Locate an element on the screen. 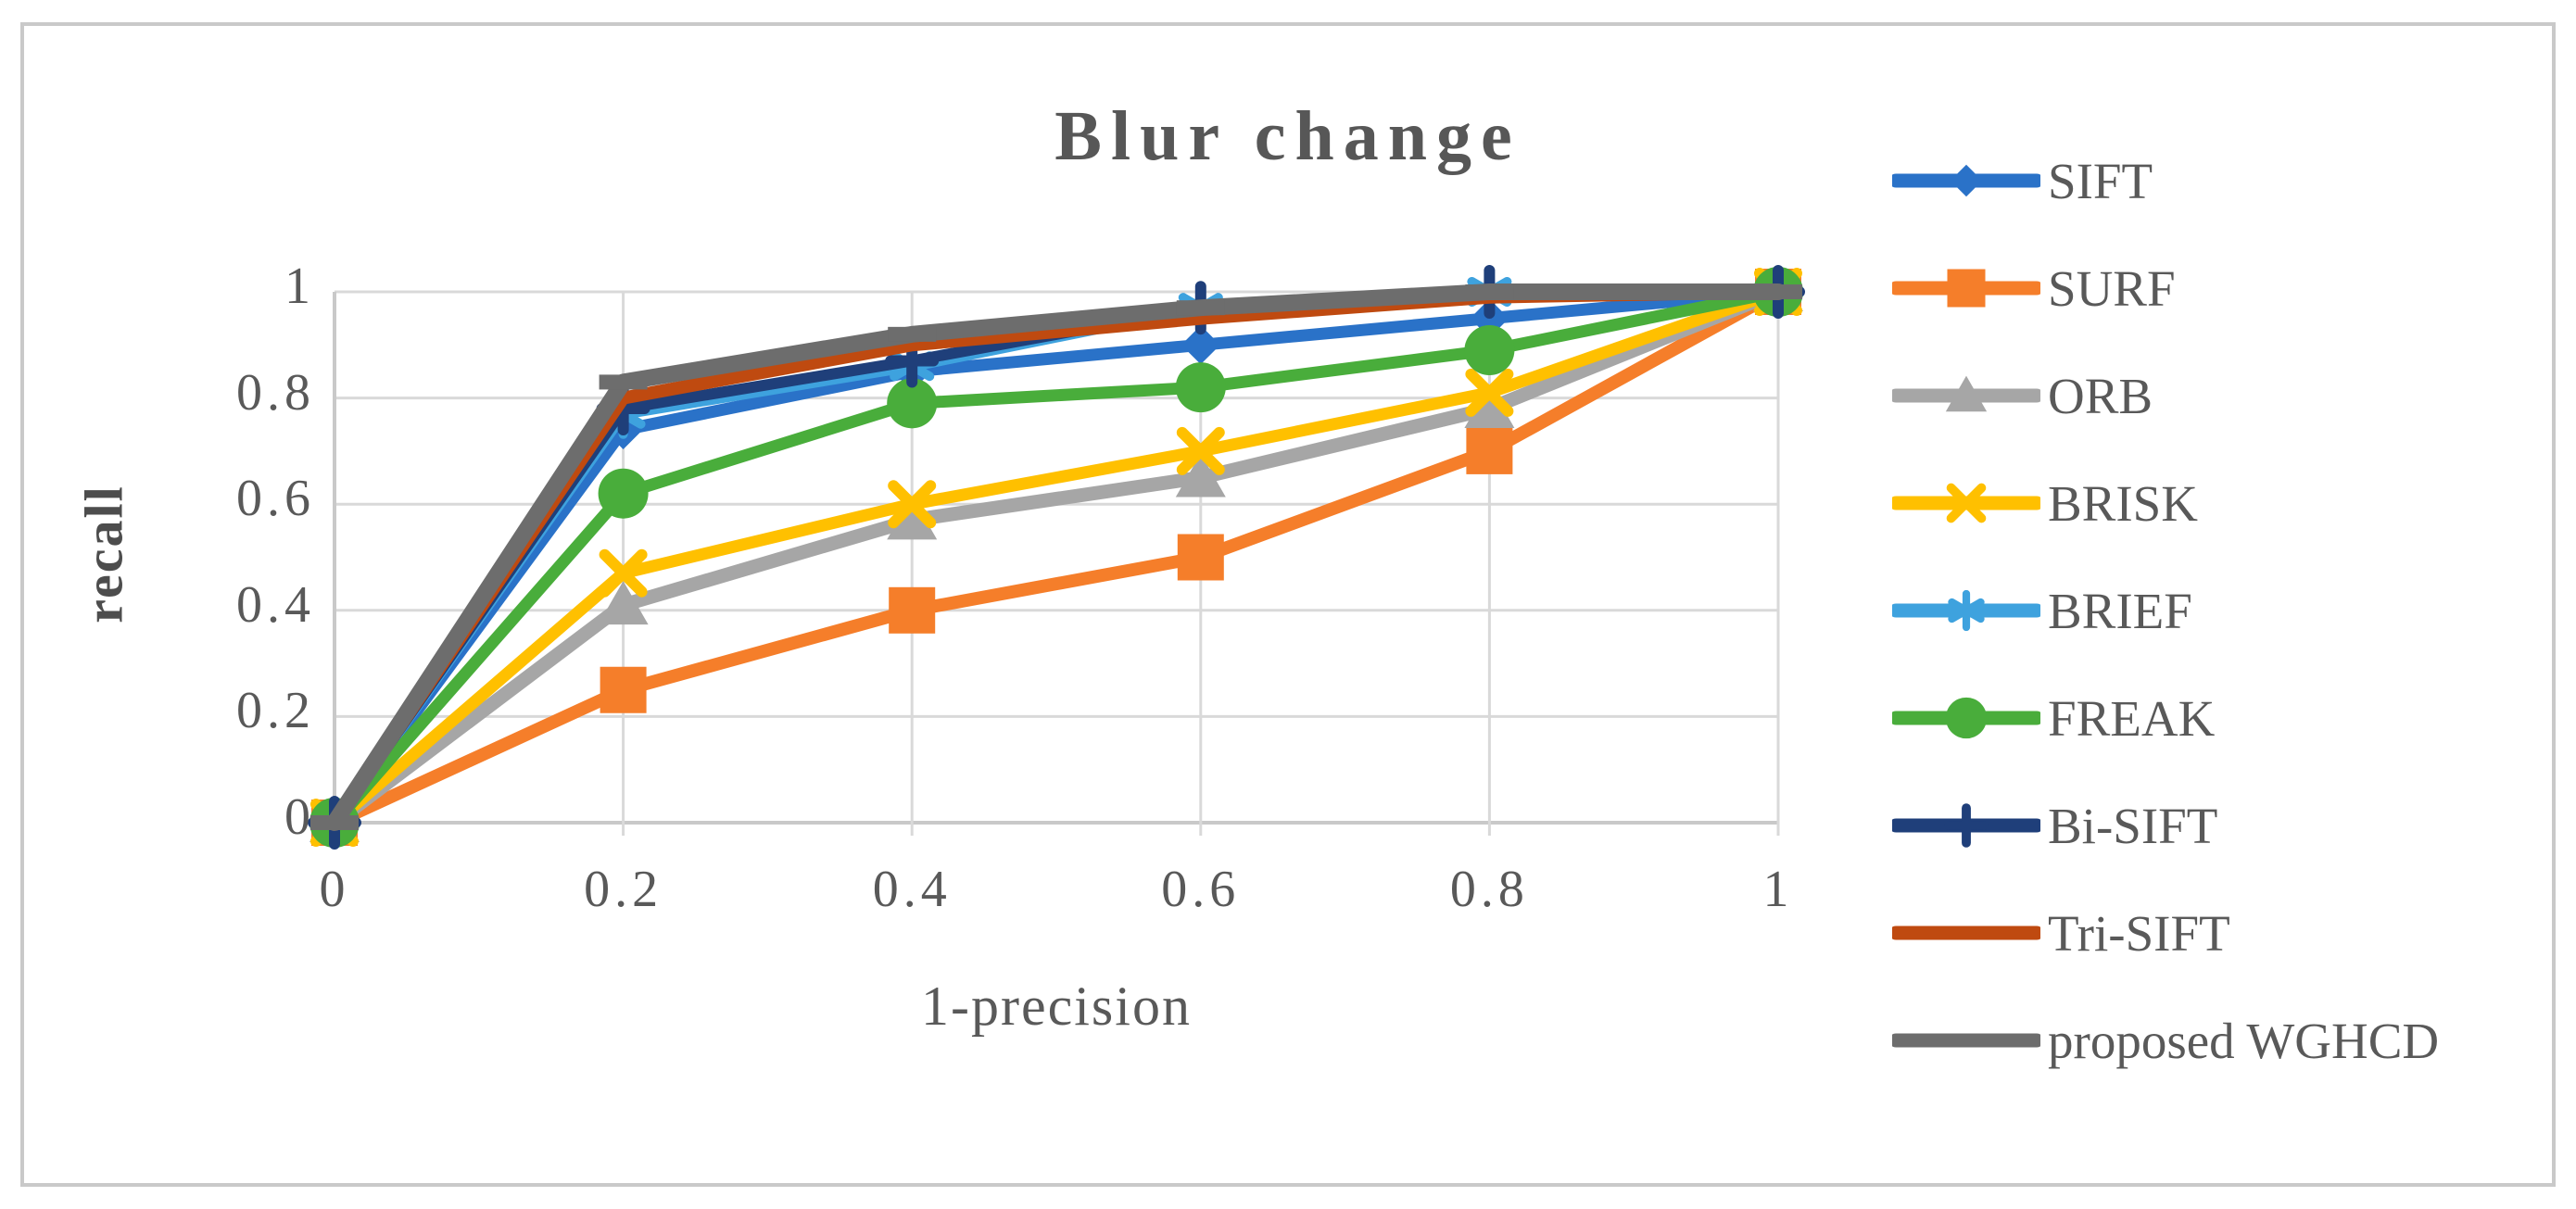 This screenshot has width=2576, height=1209. legend-item-bi-sift: Bi-SIFT is located at coordinates (2054, 826).